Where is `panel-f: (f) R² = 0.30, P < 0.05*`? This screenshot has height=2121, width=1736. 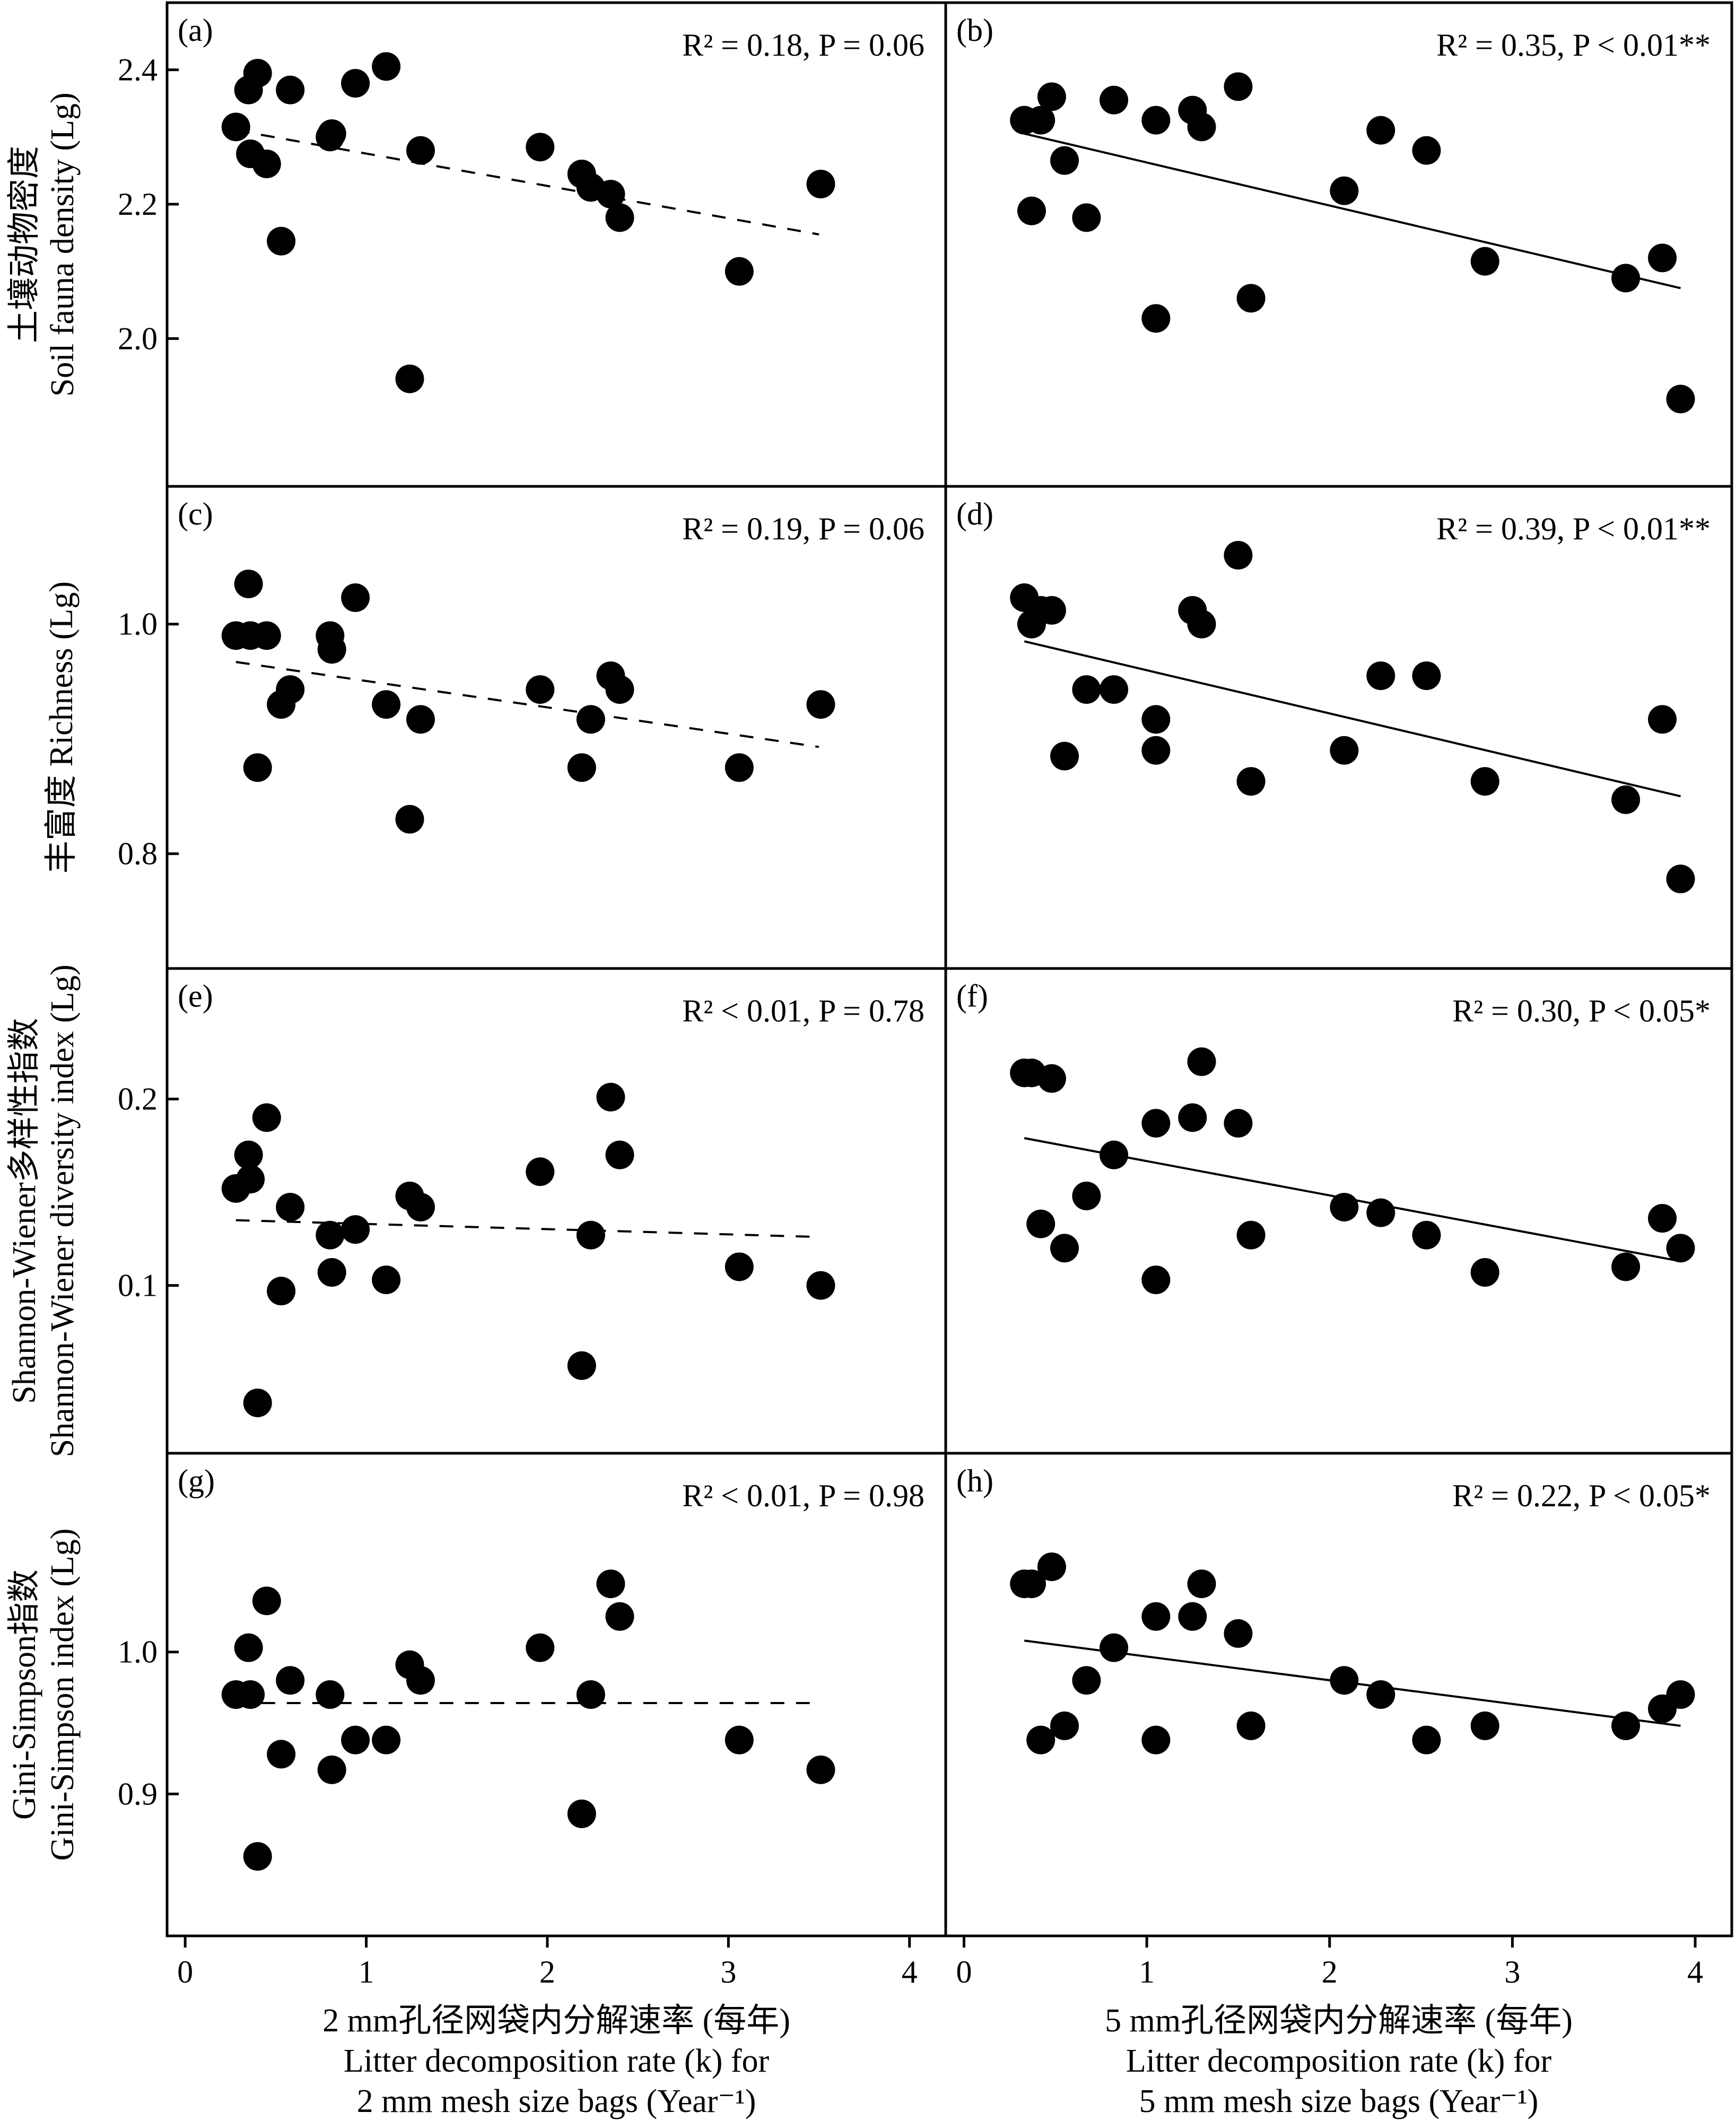
panel-f: (f) R² = 0.30, P < 0.05* is located at coordinates (1338, 1211).